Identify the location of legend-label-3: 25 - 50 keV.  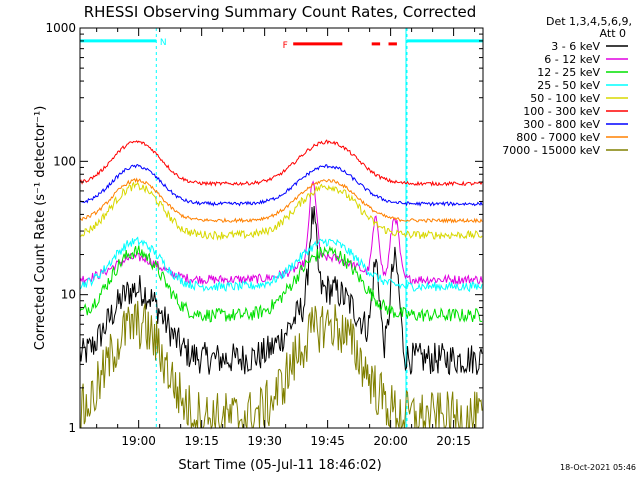
(568, 85).